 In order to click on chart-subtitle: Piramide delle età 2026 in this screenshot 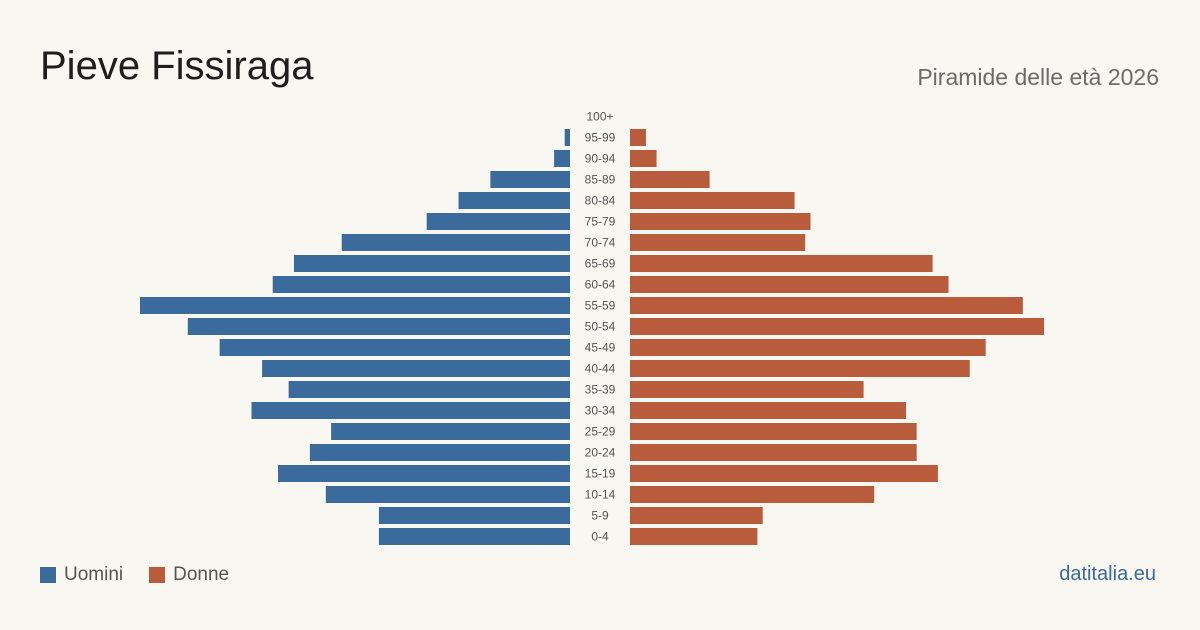, I will do `click(1038, 77)`.